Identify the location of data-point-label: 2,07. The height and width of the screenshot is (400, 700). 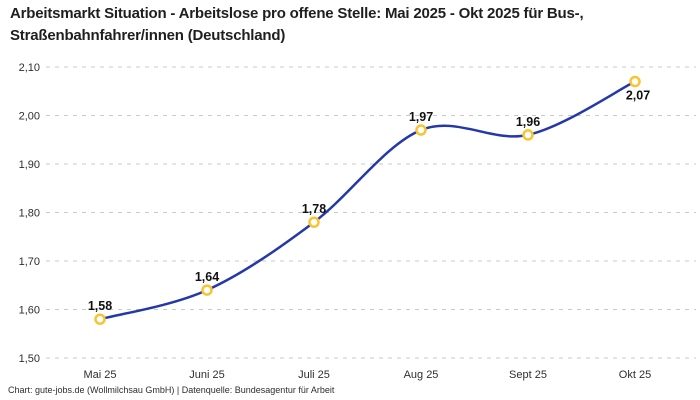
(638, 96).